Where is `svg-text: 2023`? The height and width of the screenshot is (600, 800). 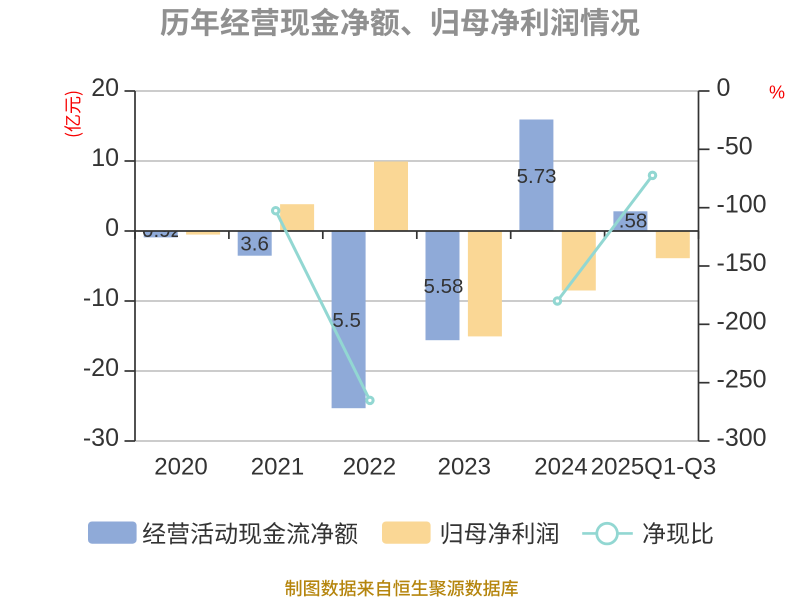 svg-text: 2023 is located at coordinates (464, 467).